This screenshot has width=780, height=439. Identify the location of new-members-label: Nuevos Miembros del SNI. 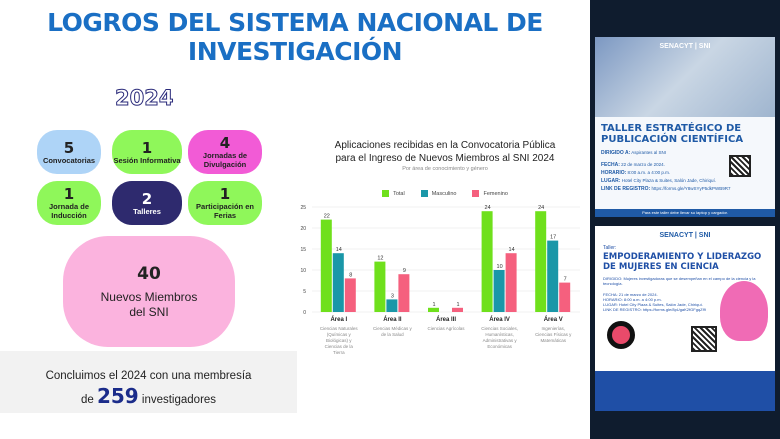
(149, 304).